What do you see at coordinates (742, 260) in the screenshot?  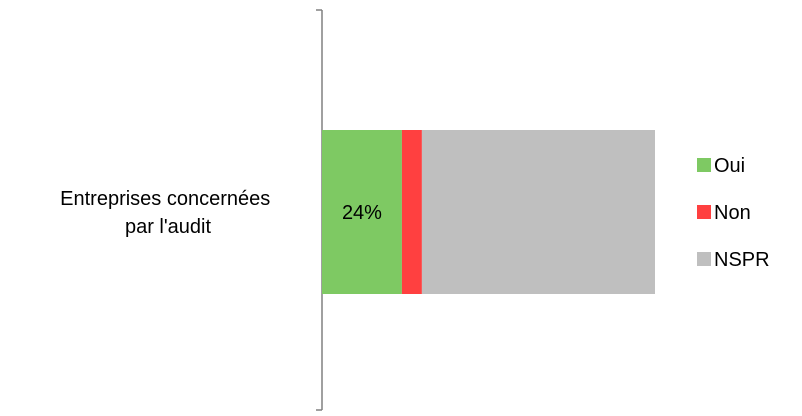 I see `legend-label-nspr: NSPR` at bounding box center [742, 260].